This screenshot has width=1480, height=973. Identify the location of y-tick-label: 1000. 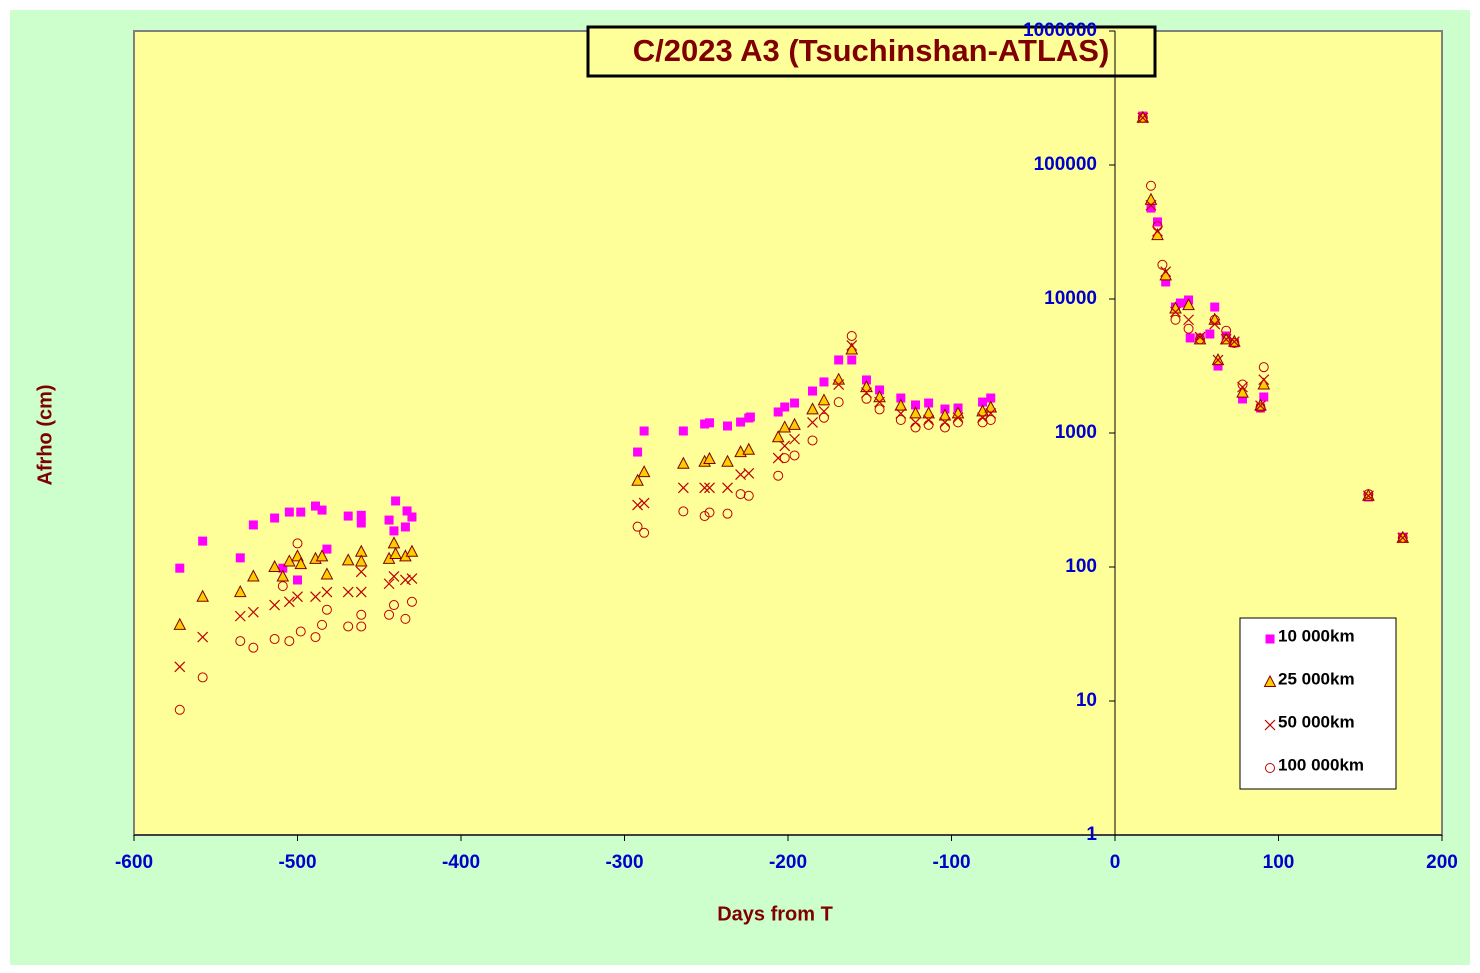
(1076, 432).